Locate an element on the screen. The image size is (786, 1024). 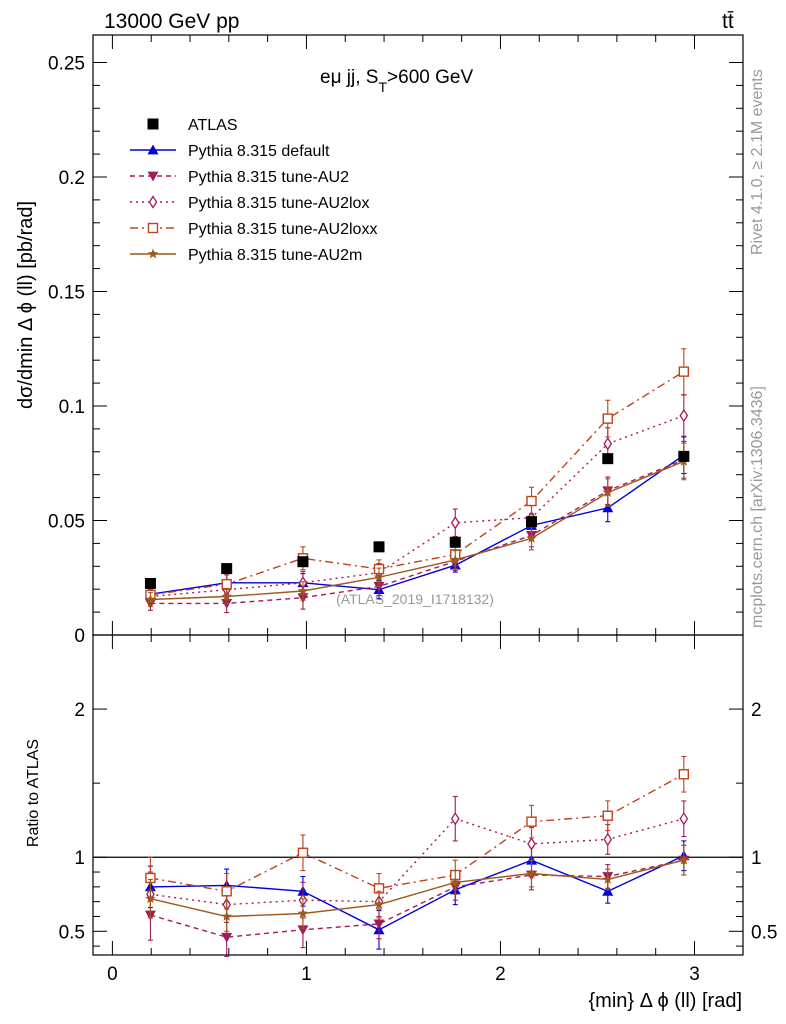
x-axis-label: {min} Δ ϕ (ll) [rad] is located at coordinates (666, 1001).